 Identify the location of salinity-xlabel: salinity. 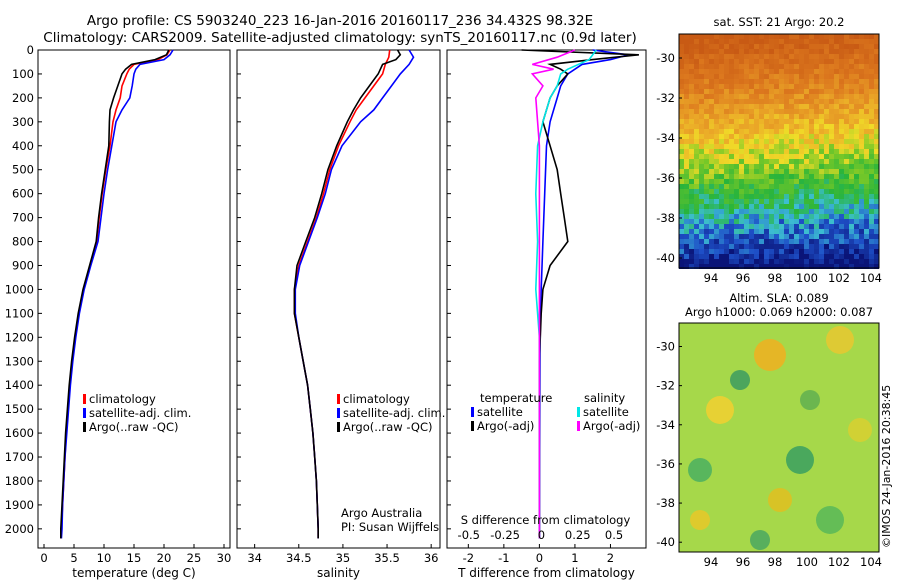
(338, 573).